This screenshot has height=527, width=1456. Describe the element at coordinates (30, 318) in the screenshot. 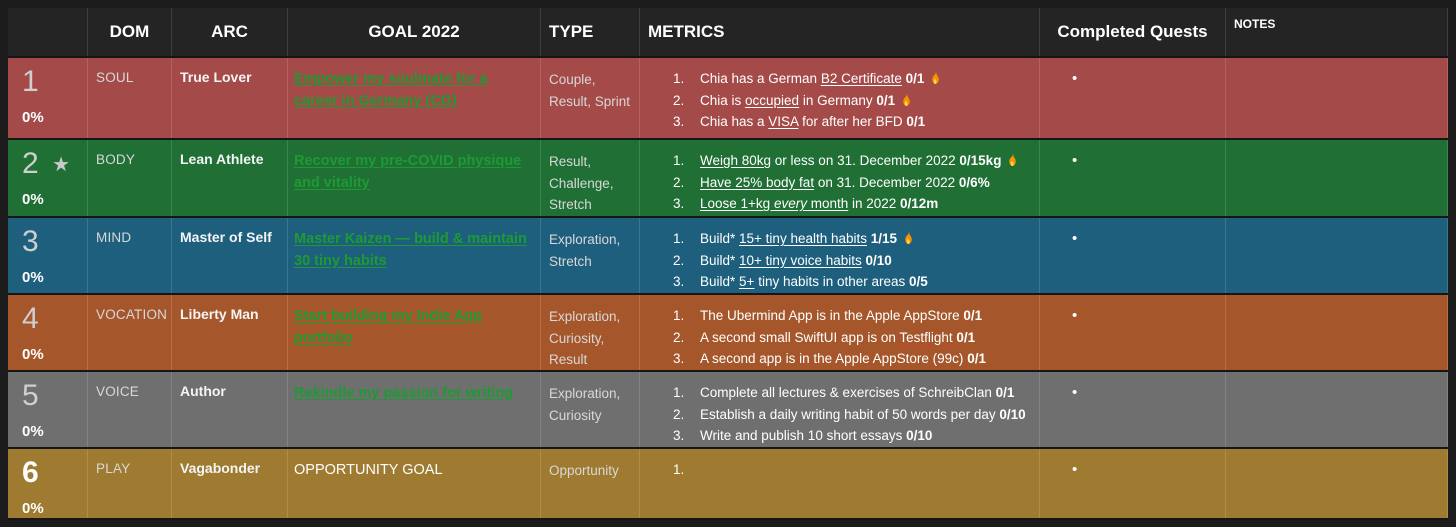

I see `row-number: 4` at that location.